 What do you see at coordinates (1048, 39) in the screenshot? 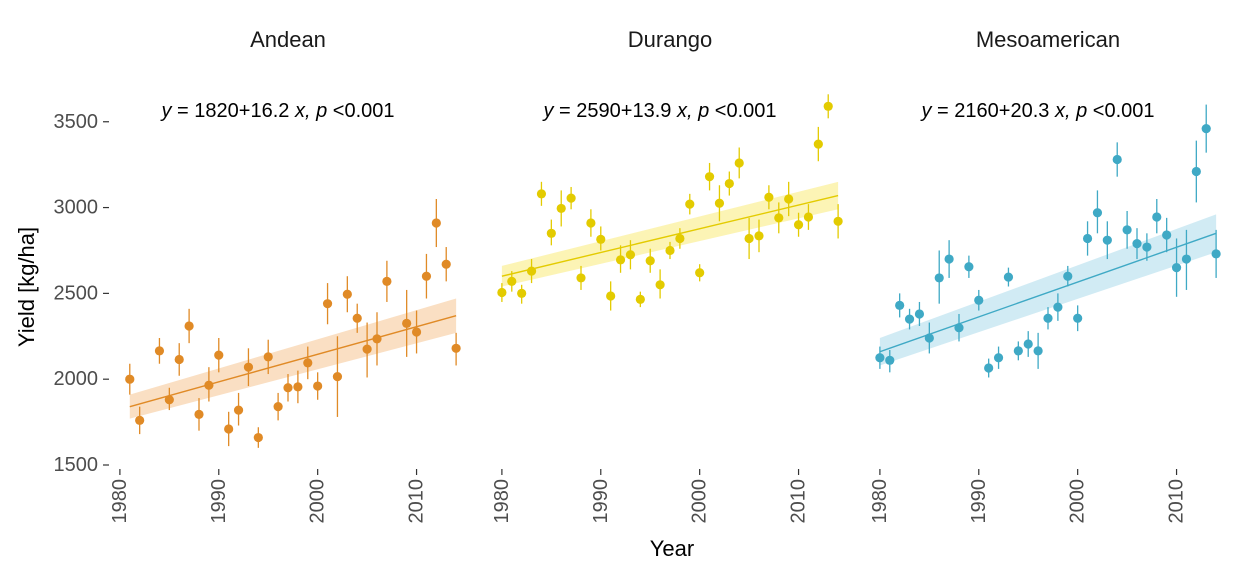
I see `panel-title: Mesoamerican` at bounding box center [1048, 39].